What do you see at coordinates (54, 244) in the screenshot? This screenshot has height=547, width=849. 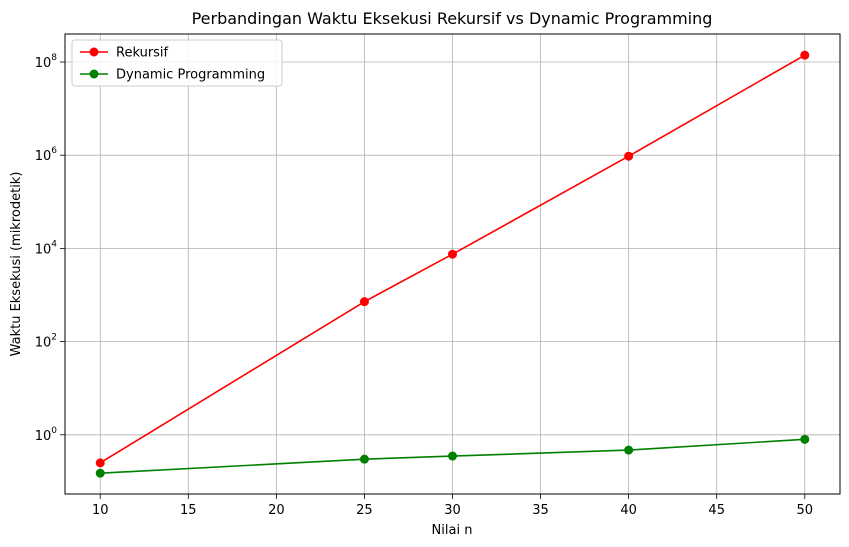 I see `y-tick-exponent: 4` at bounding box center [54, 244].